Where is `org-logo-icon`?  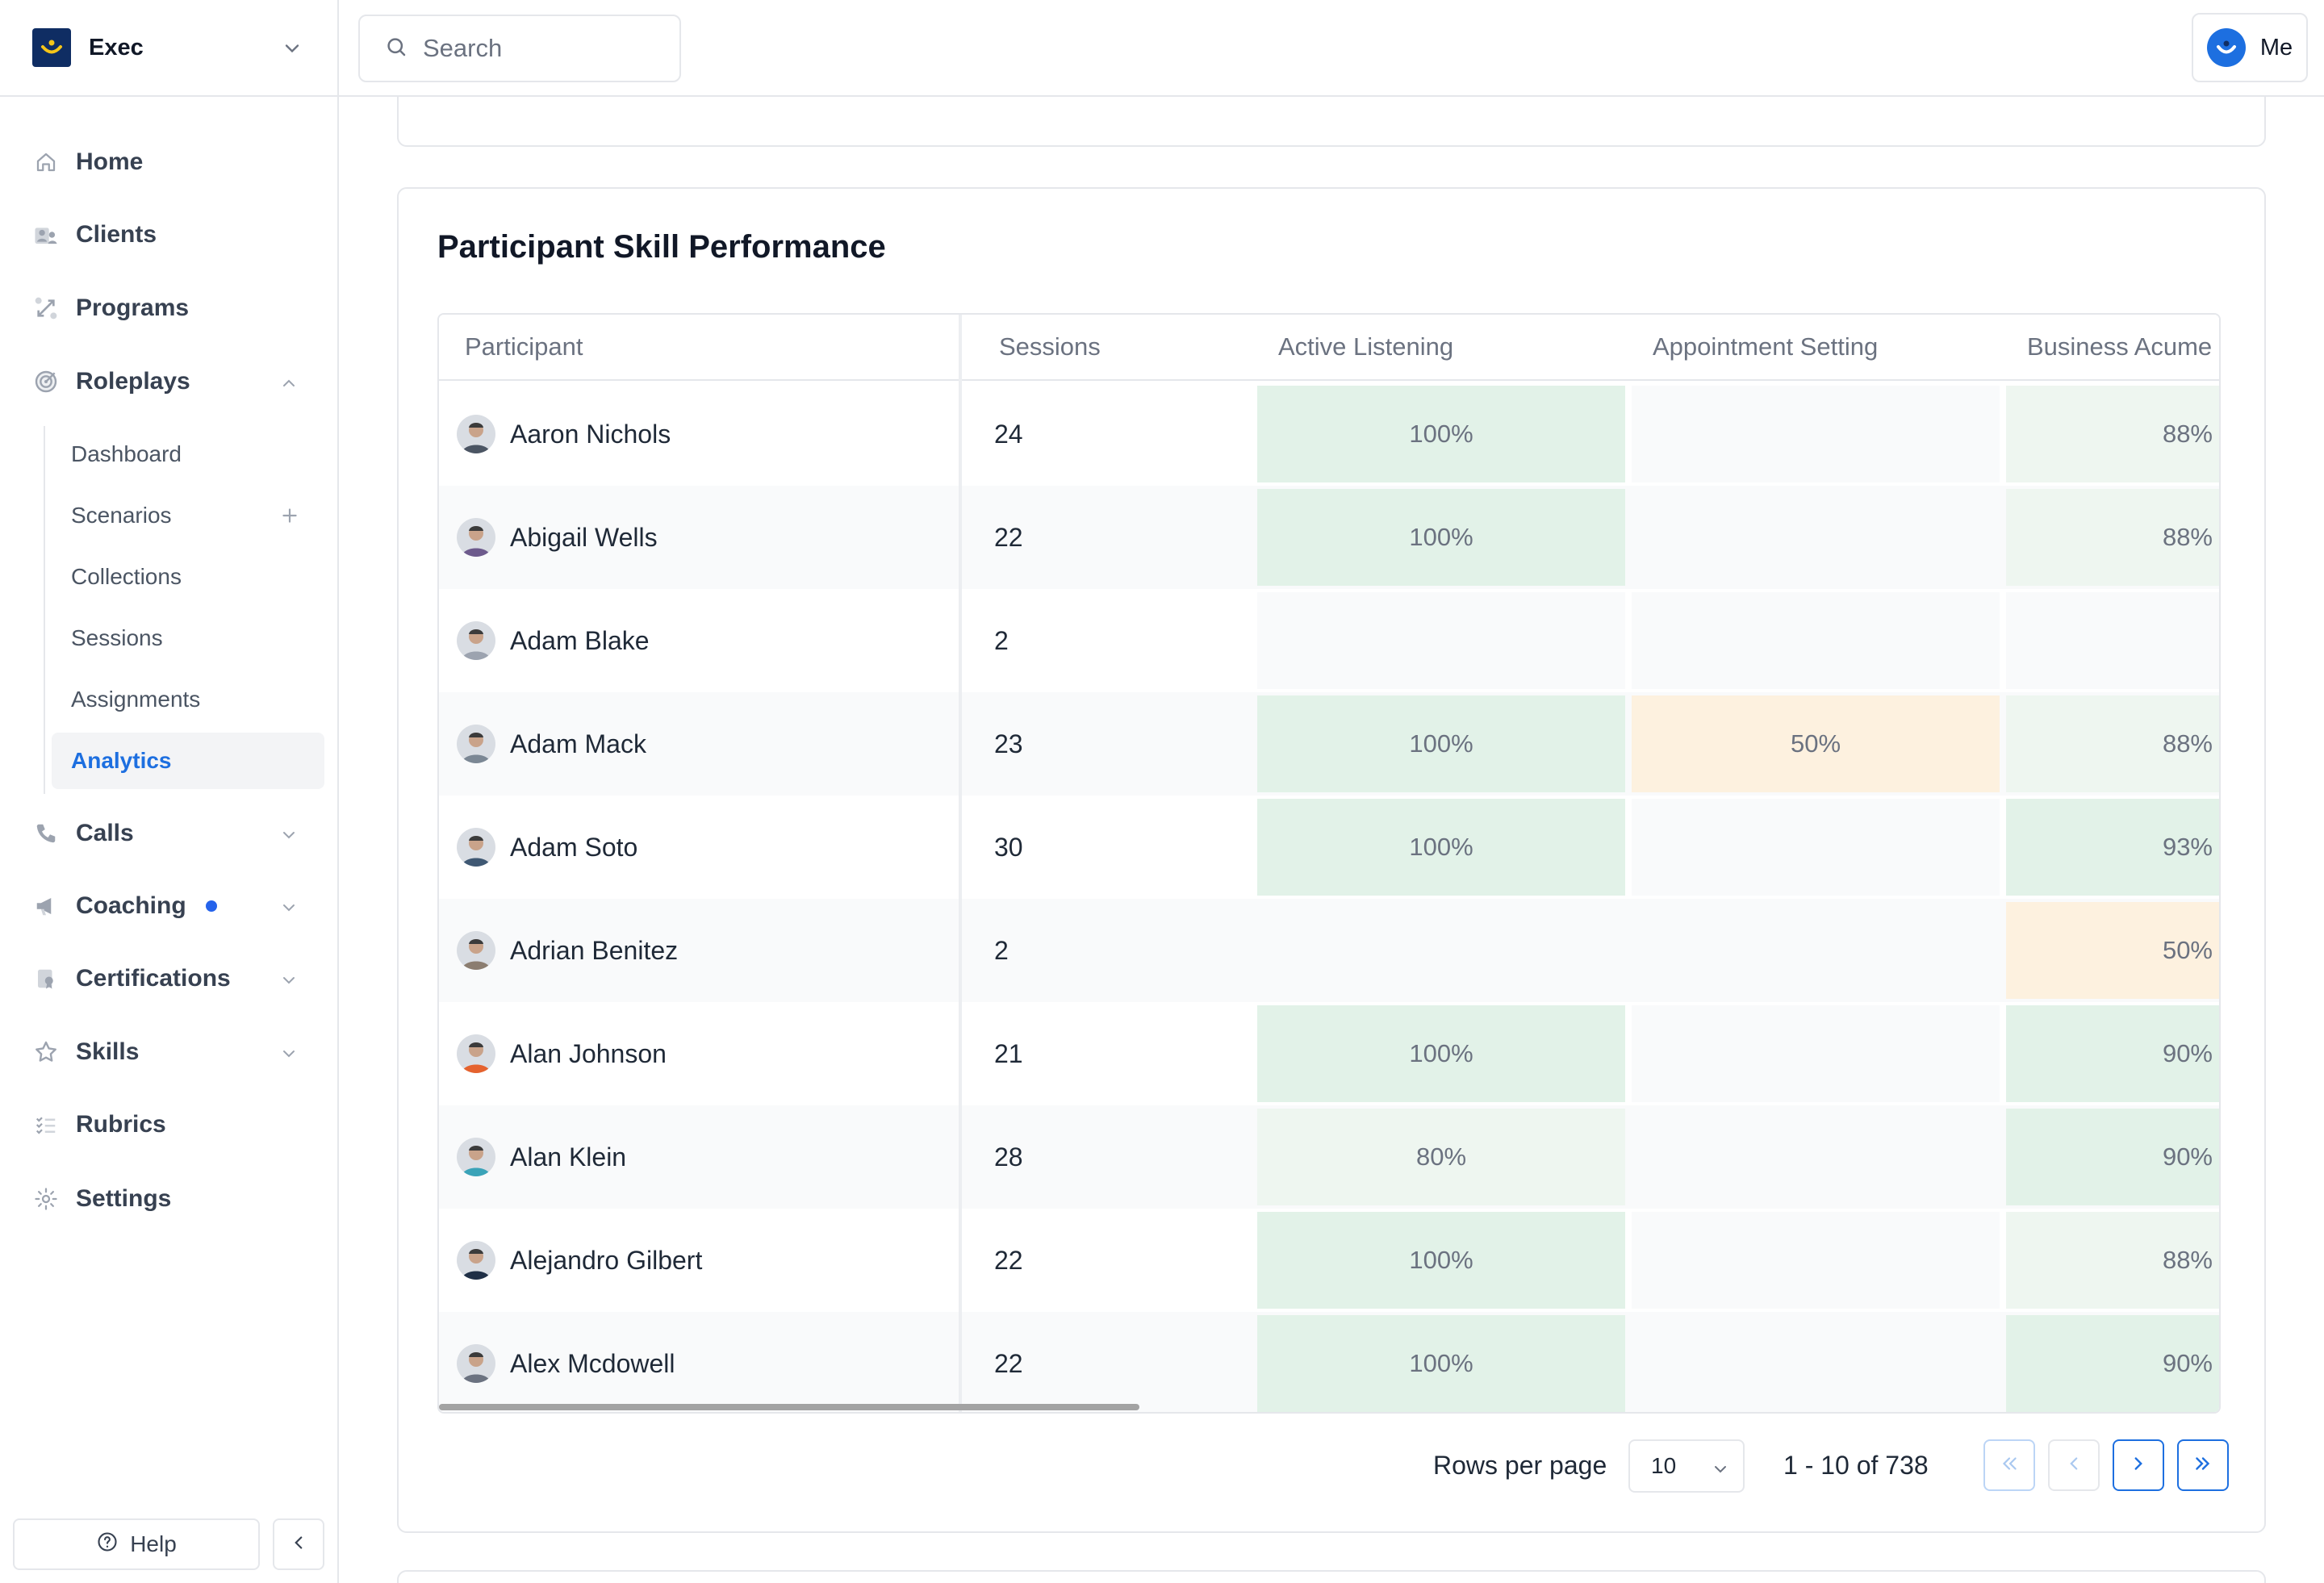 org-logo-icon is located at coordinates (51, 47).